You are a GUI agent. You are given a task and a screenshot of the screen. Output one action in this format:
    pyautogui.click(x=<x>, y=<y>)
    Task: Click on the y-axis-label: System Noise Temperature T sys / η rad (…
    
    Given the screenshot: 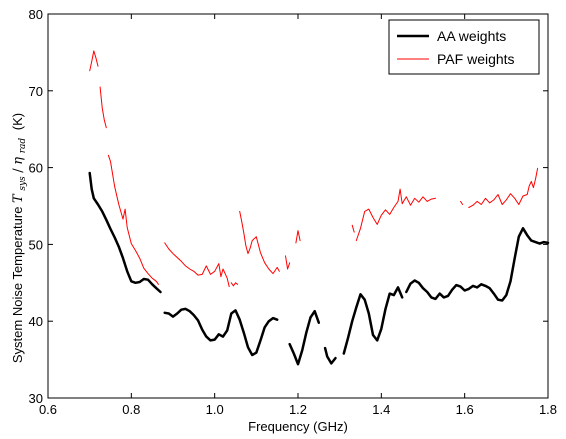 What is the action you would take?
    pyautogui.click(x=19, y=238)
    